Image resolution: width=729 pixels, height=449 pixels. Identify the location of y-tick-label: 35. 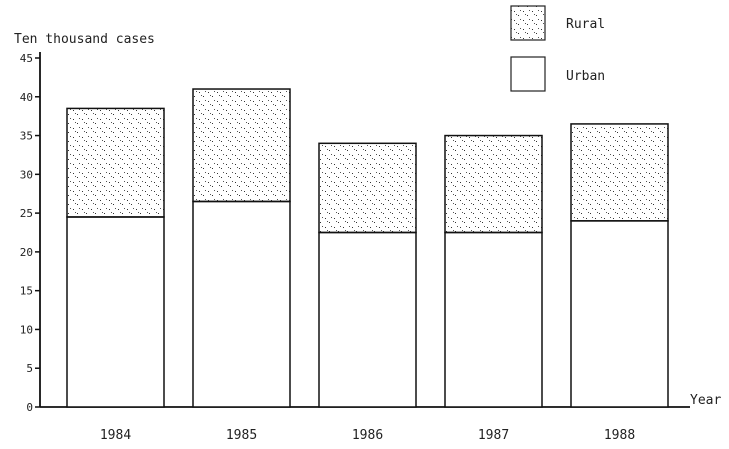
(26, 136).